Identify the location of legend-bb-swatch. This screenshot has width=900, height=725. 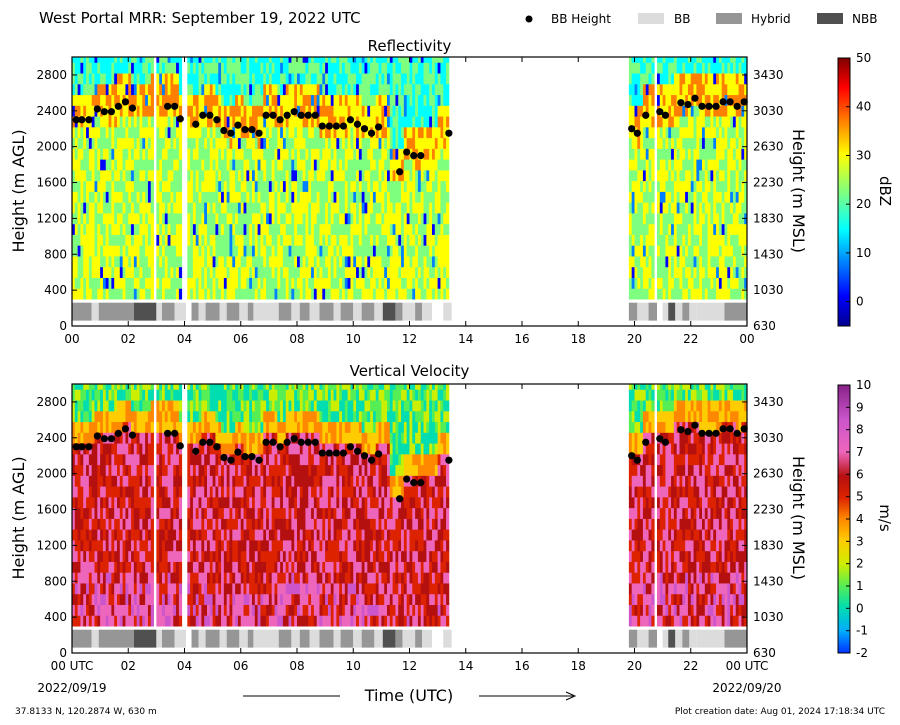
(651, 18).